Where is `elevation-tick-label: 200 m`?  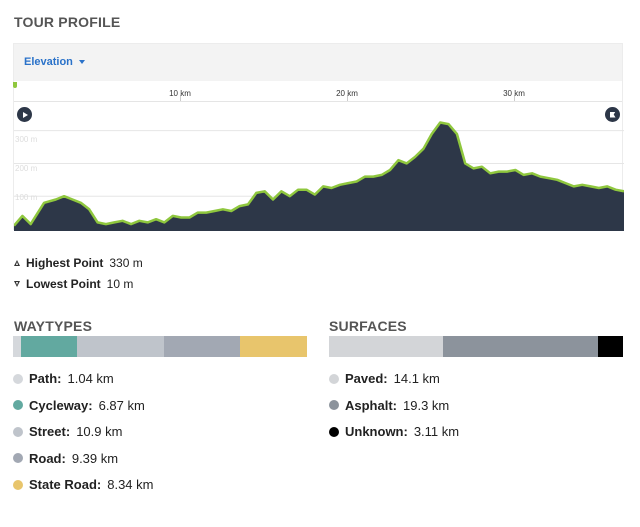
elevation-tick-label: 200 m is located at coordinates (26, 168).